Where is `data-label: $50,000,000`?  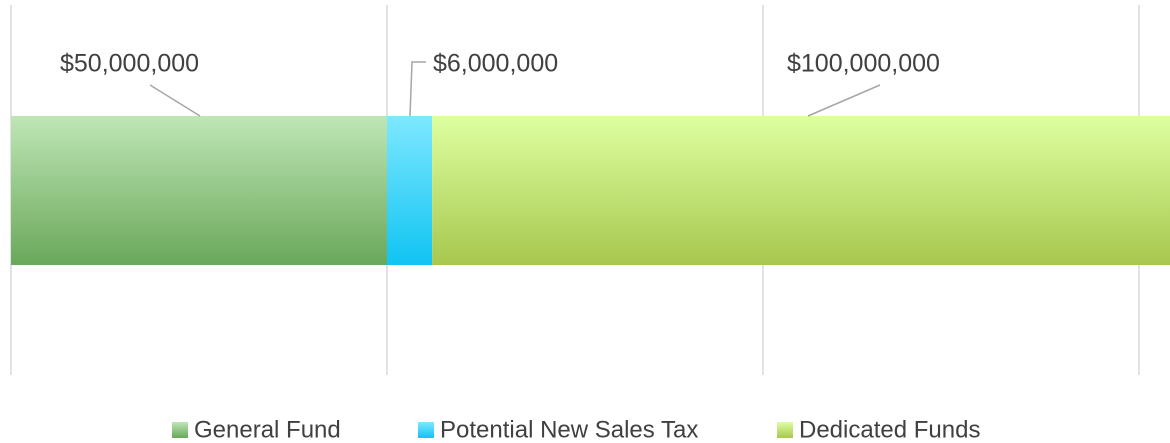
data-label: $50,000,000 is located at coordinates (129, 64).